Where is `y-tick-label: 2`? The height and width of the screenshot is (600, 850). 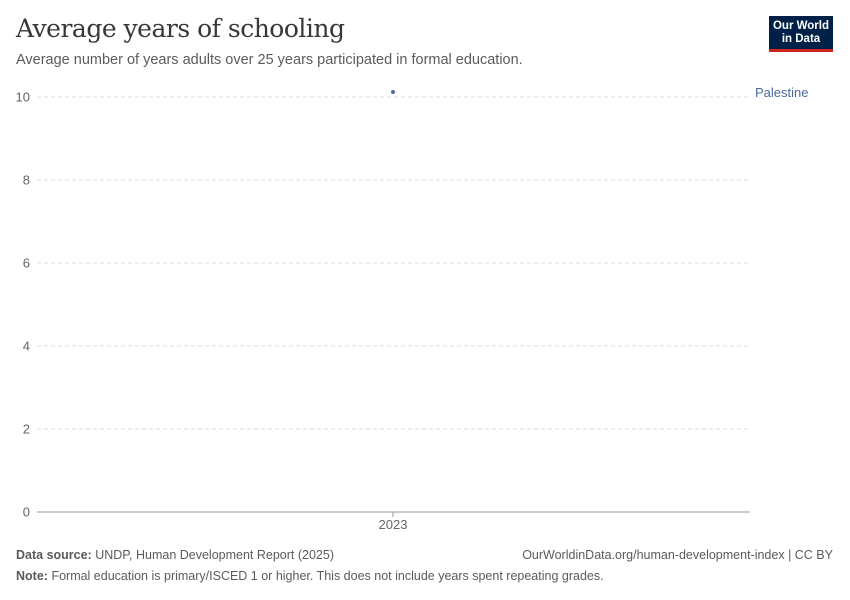
y-tick-label: 2 is located at coordinates (26, 429).